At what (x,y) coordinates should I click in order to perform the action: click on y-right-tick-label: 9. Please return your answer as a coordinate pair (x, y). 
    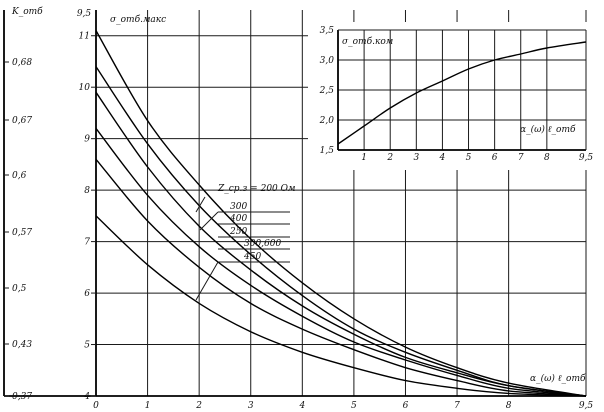
    Looking at the image, I should click on (87, 140).